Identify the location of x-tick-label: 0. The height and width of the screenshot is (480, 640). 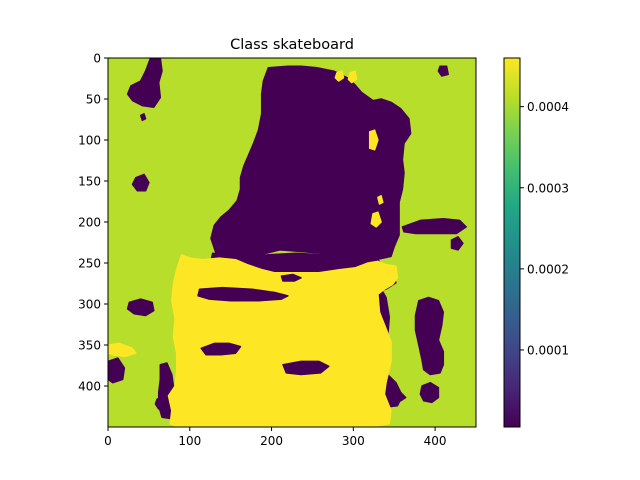
(108, 441).